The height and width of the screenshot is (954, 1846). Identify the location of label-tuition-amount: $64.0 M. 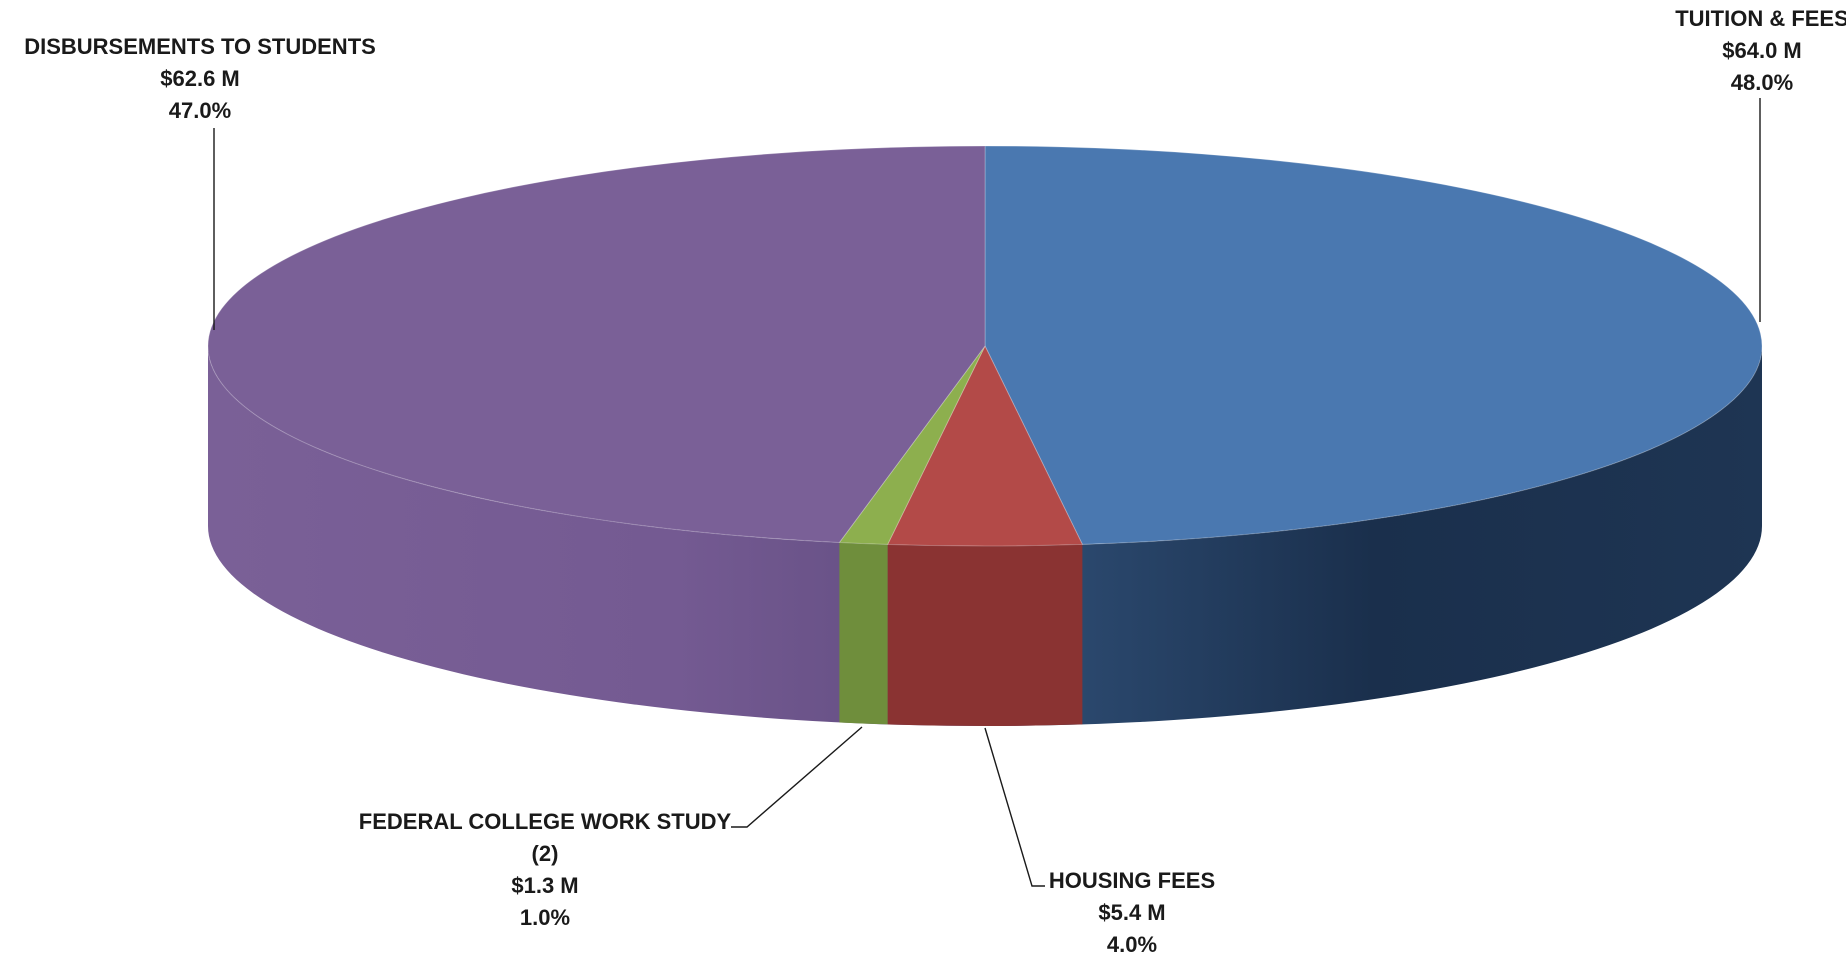
(1762, 50).